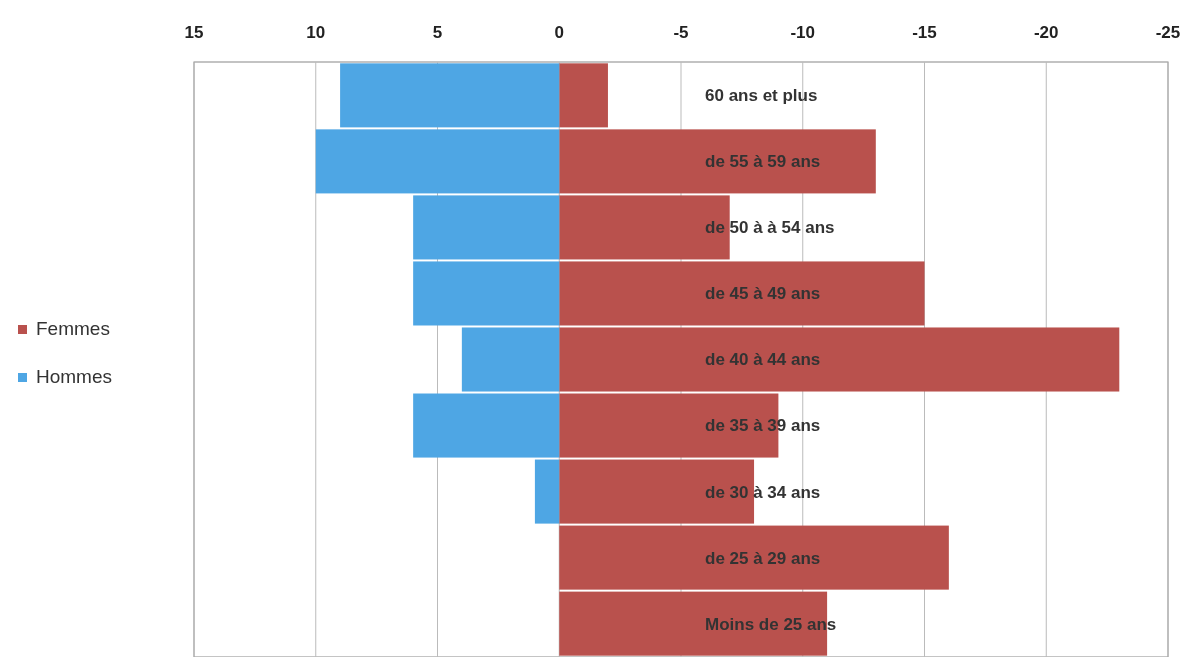  What do you see at coordinates (924, 32) in the screenshot?
I see `x-tick-label: -15` at bounding box center [924, 32].